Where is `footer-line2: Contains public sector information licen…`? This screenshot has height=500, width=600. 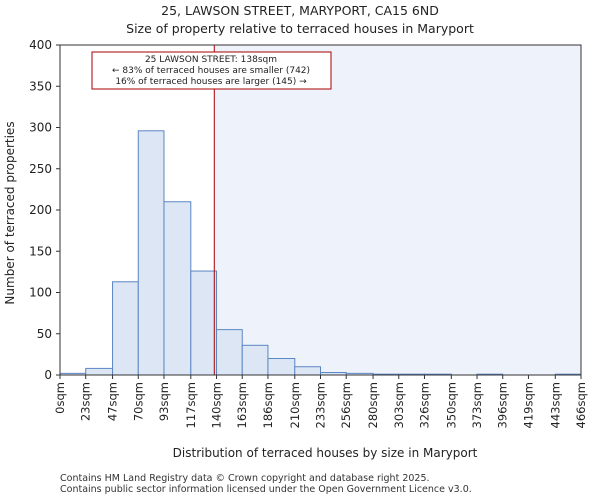
footer-line2: Contains public sector information licen… is located at coordinates (266, 489).